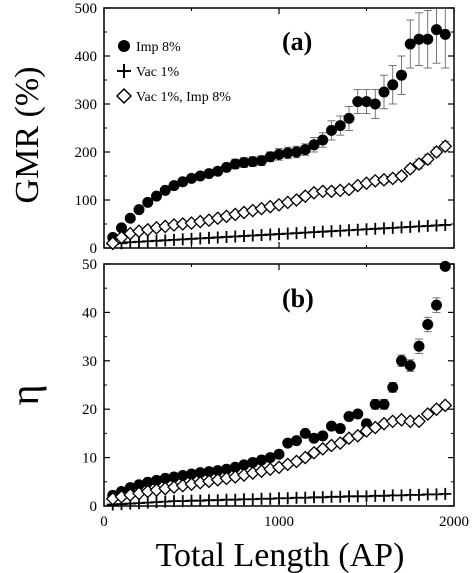 Image resolution: width=474 pixels, height=573 pixels. I want to click on series-b-2-point, so click(445, 493).